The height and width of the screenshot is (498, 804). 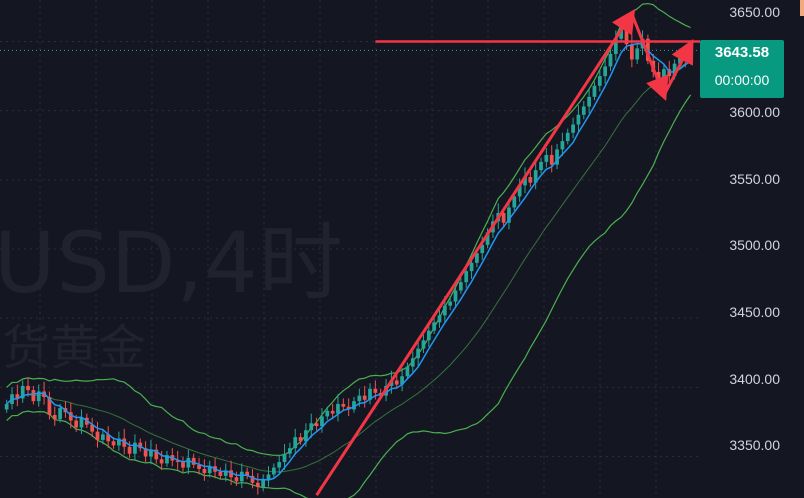 What do you see at coordinates (754, 245) in the screenshot?
I see `price-tick: 3500.00` at bounding box center [754, 245].